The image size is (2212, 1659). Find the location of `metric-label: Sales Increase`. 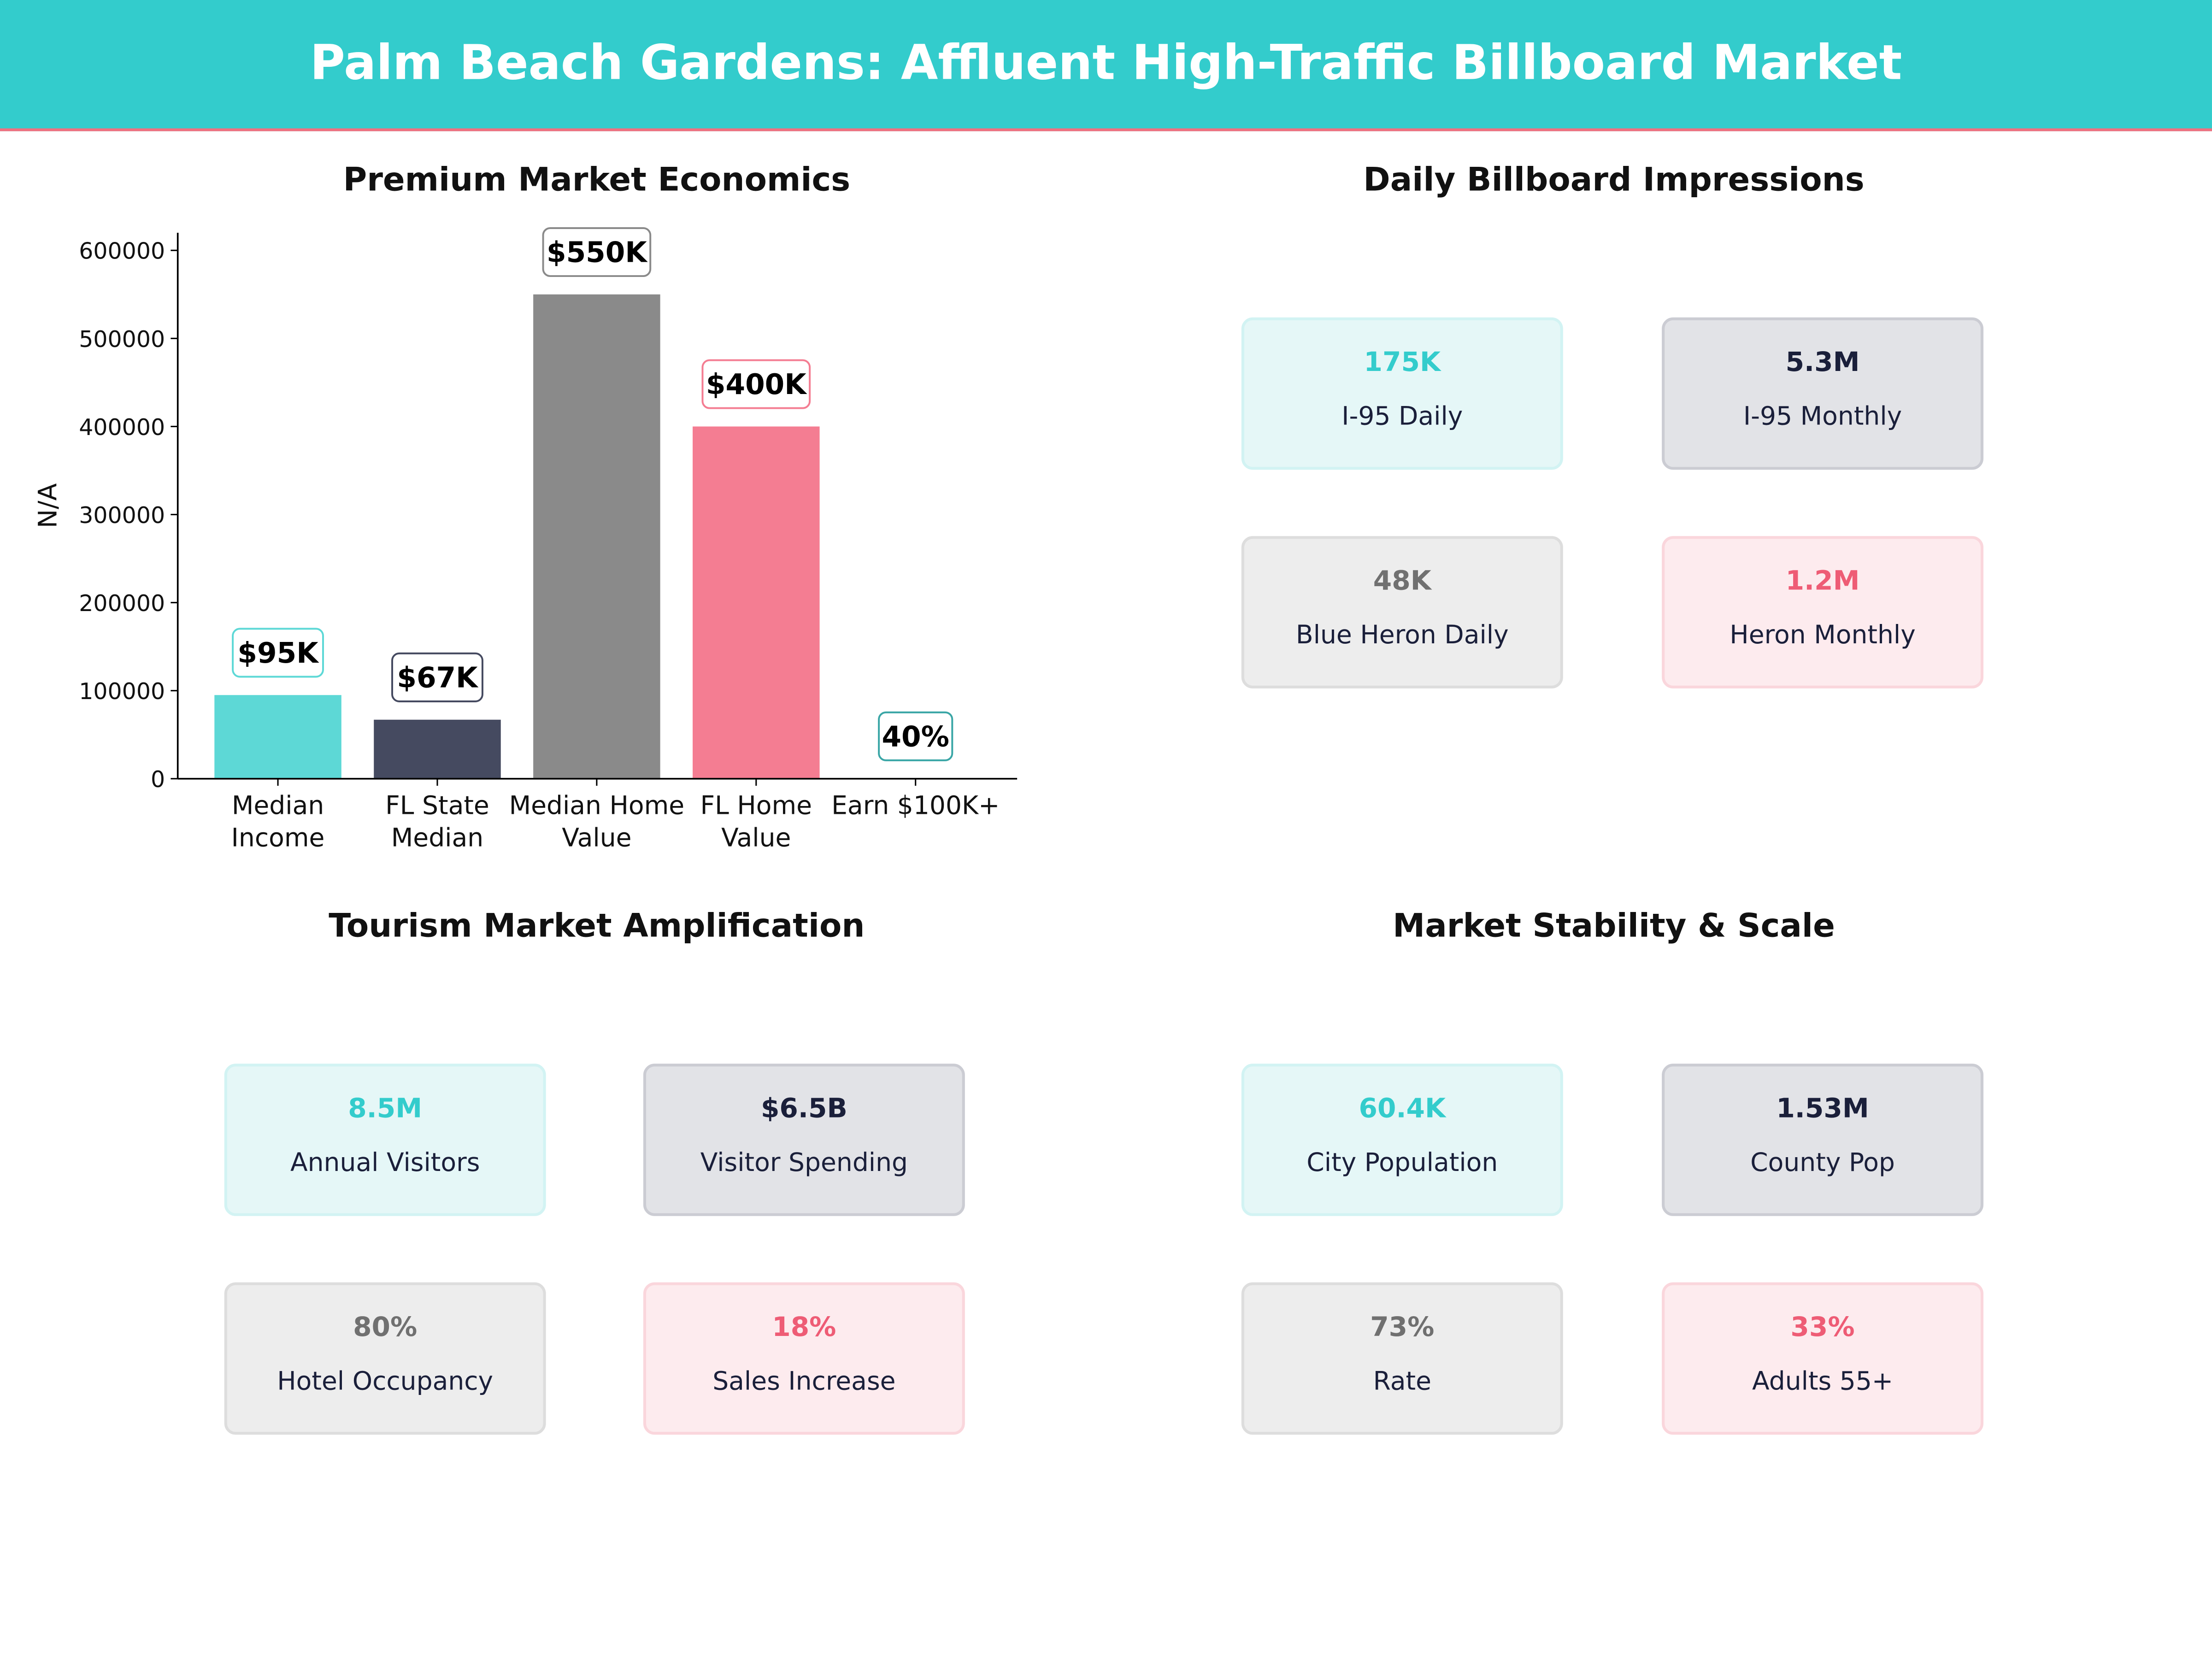

metric-label: Sales Increase is located at coordinates (804, 1382).